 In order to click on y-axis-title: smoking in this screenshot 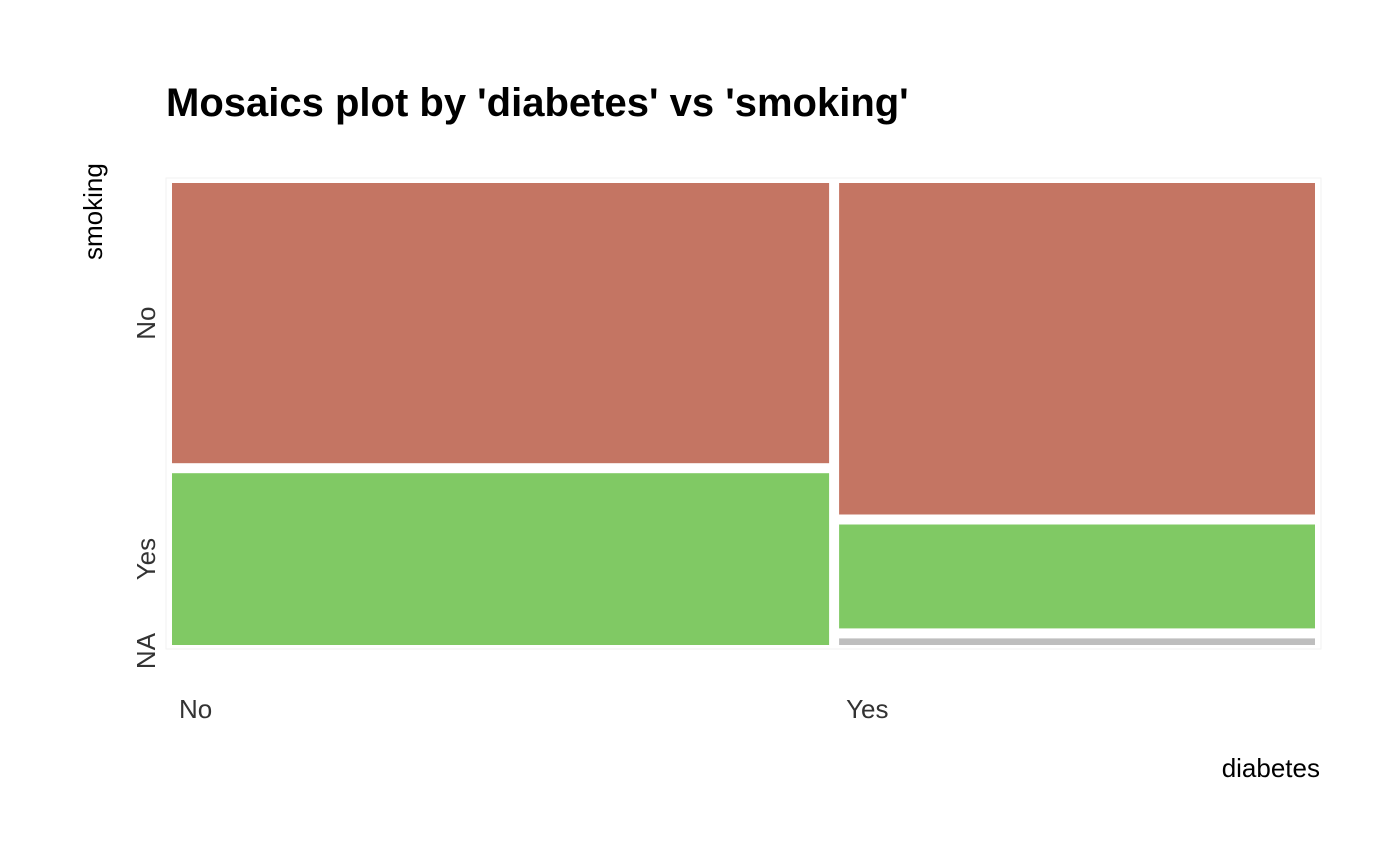, I will do `click(93, 211)`.